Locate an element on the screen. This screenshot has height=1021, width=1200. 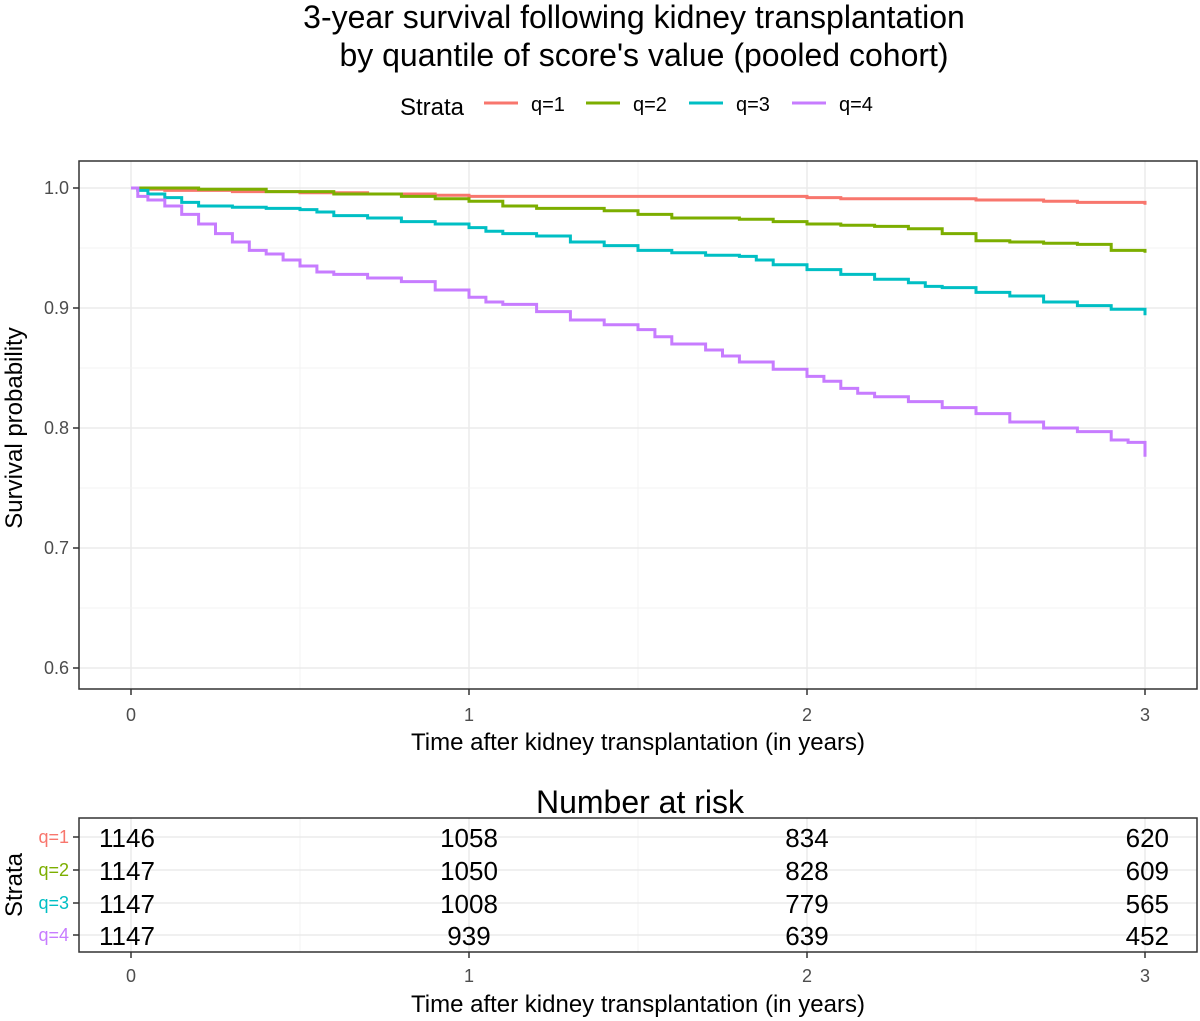
risk-strata-label-q1: q=1 is located at coordinates (53, 837).